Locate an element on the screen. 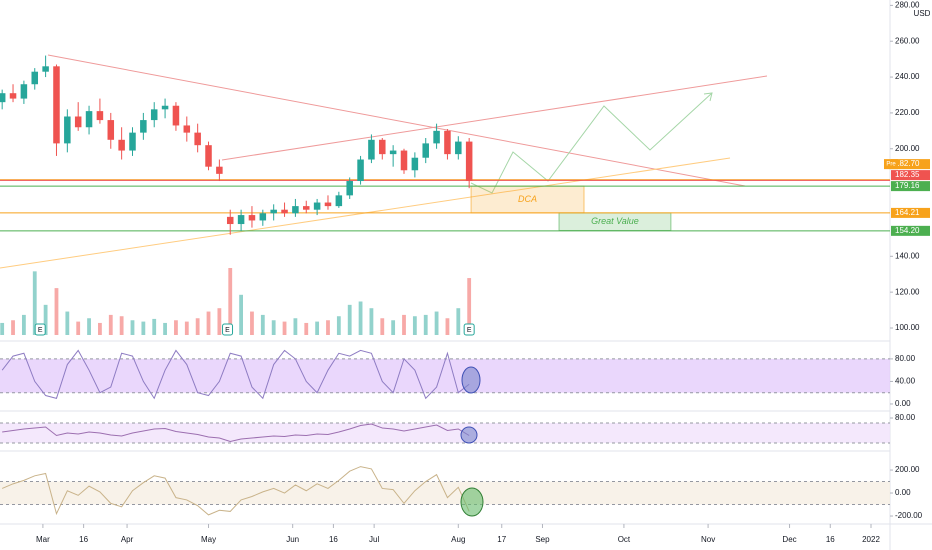 The width and height of the screenshot is (932, 550). y-tick-label: 100.00 is located at coordinates (907, 327).